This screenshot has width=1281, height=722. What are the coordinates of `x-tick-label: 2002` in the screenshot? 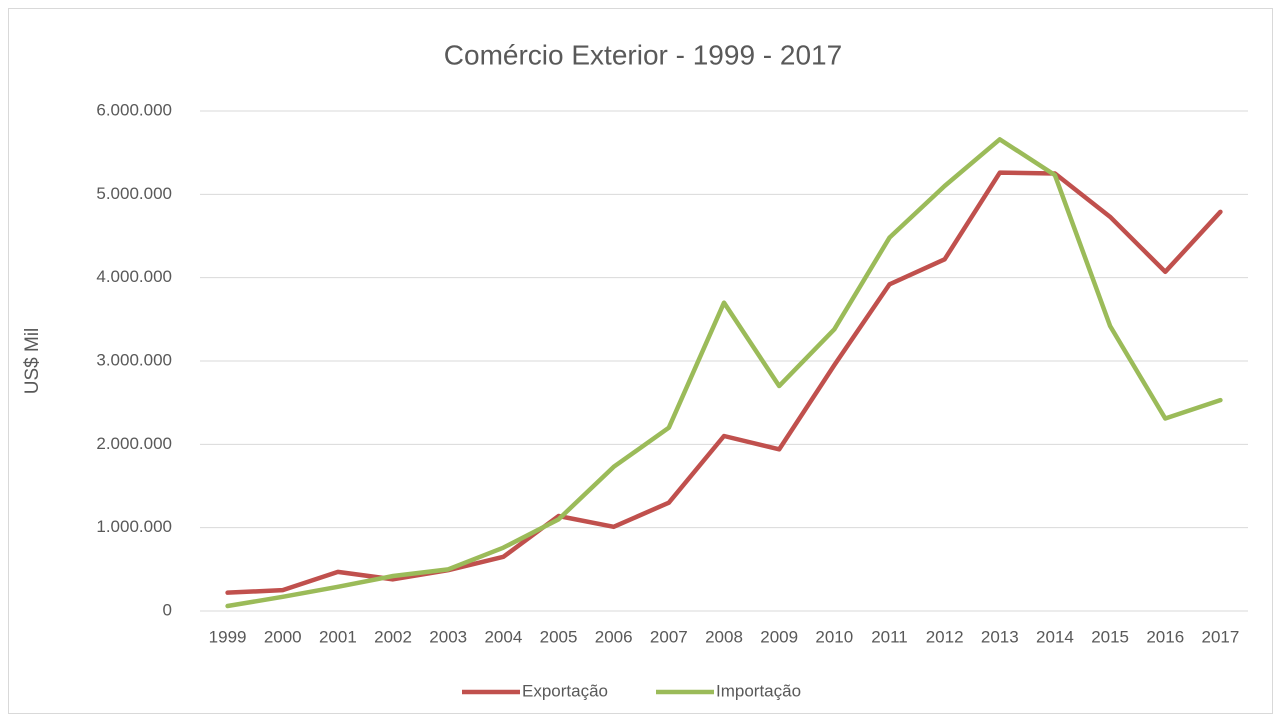 It's located at (393, 636).